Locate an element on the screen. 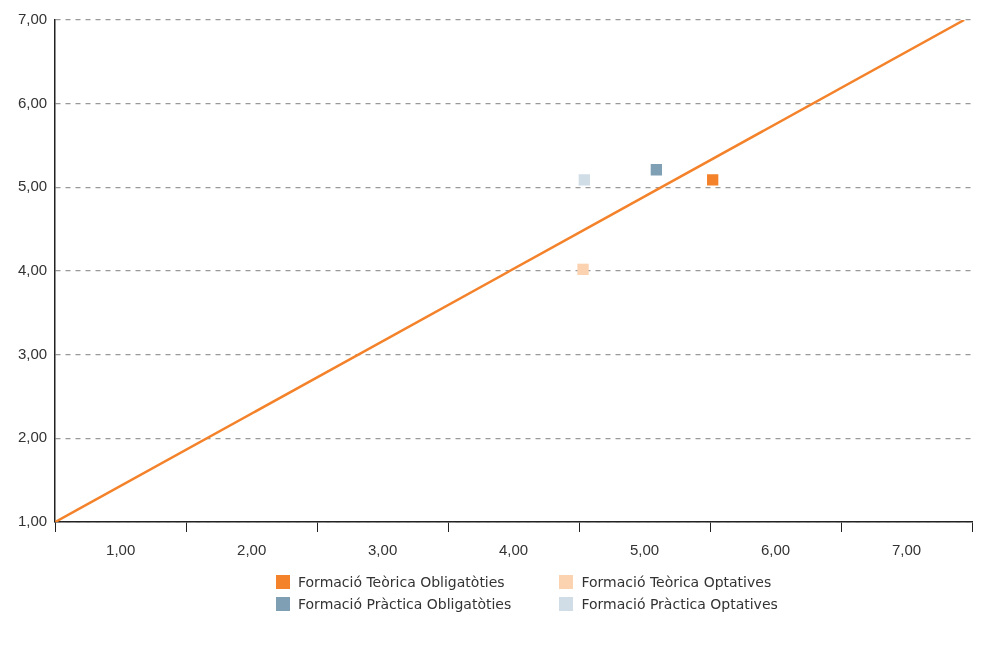 This screenshot has height=645, width=1002. x-tick-label: 7,00 is located at coordinates (906, 550).